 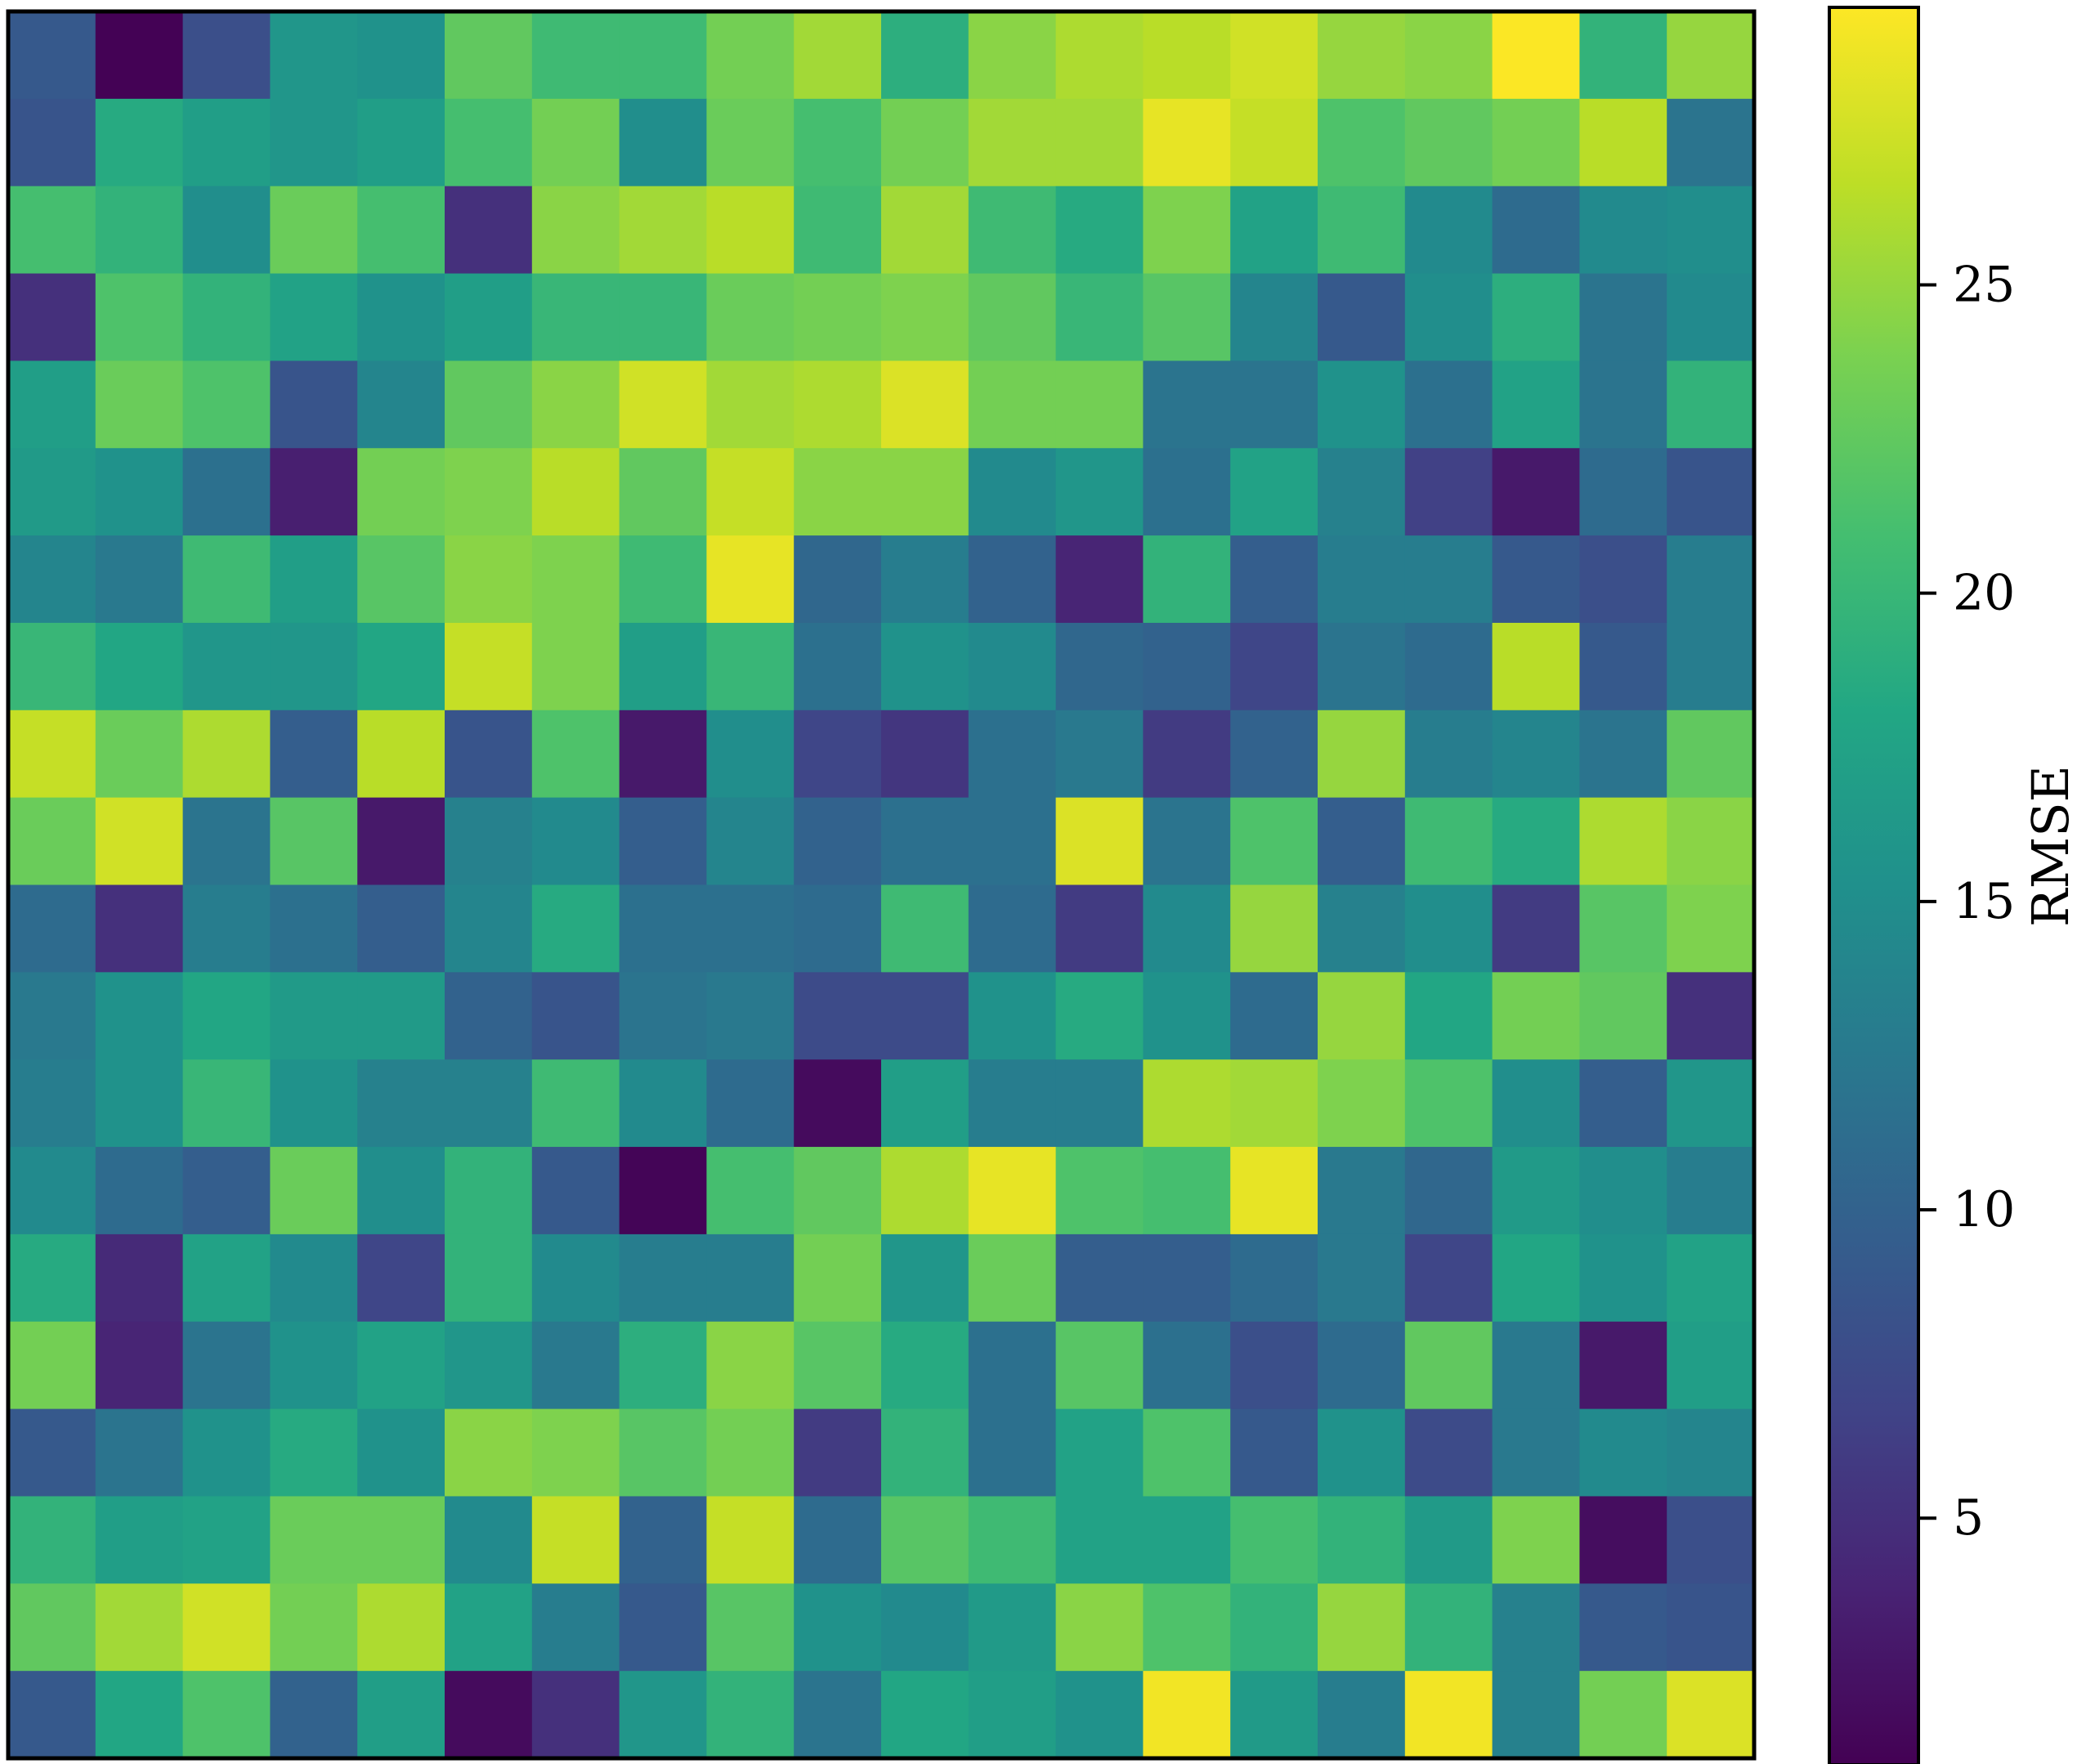 I want to click on colorbar-gradient, so click(x=1873, y=885).